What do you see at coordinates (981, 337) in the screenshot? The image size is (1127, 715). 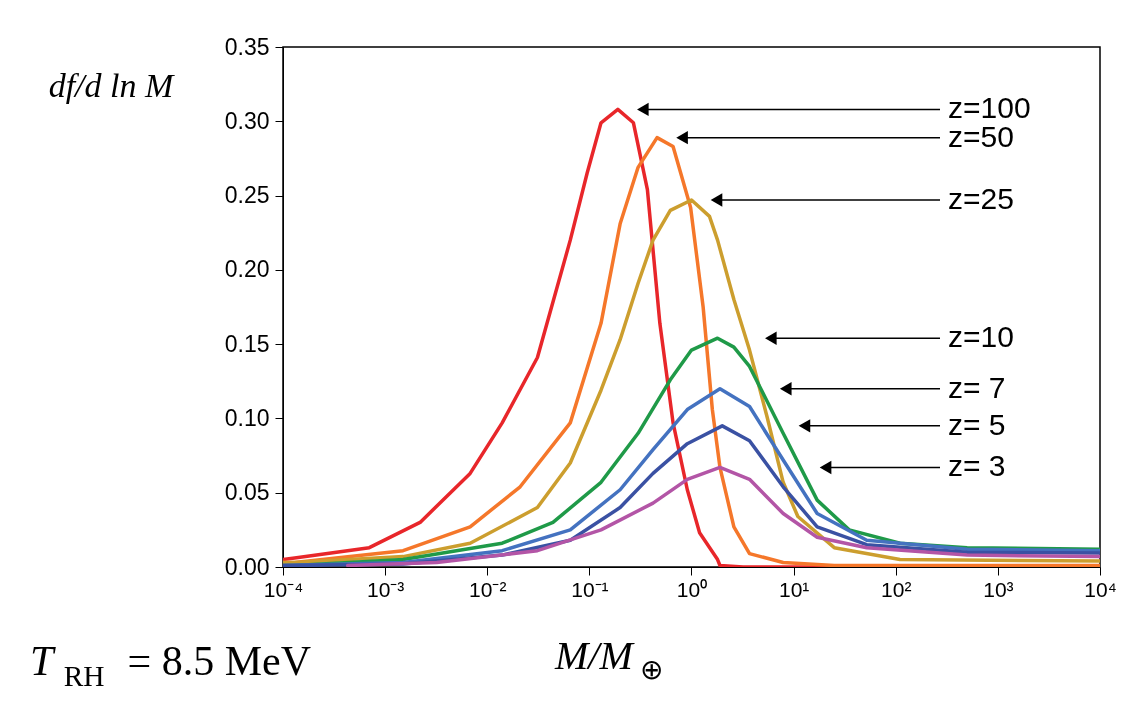 I see `annotation: z=10` at bounding box center [981, 337].